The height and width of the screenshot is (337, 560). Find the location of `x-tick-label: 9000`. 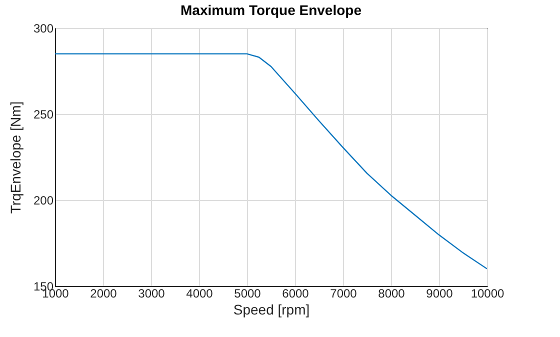

x-tick-label: 9000 is located at coordinates (440, 293).